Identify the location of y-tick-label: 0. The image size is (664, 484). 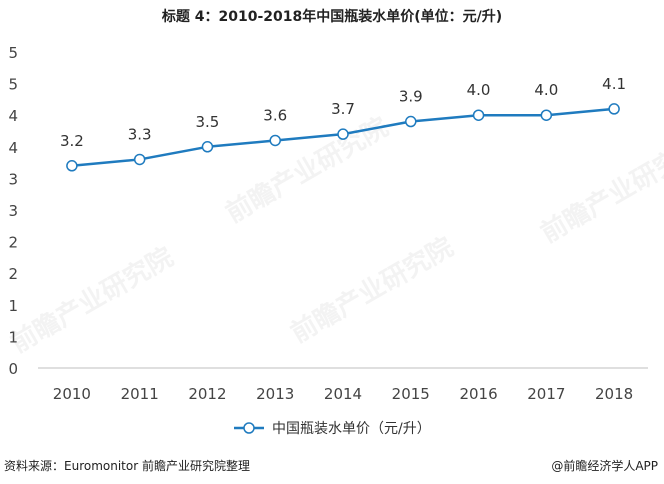
(13, 369).